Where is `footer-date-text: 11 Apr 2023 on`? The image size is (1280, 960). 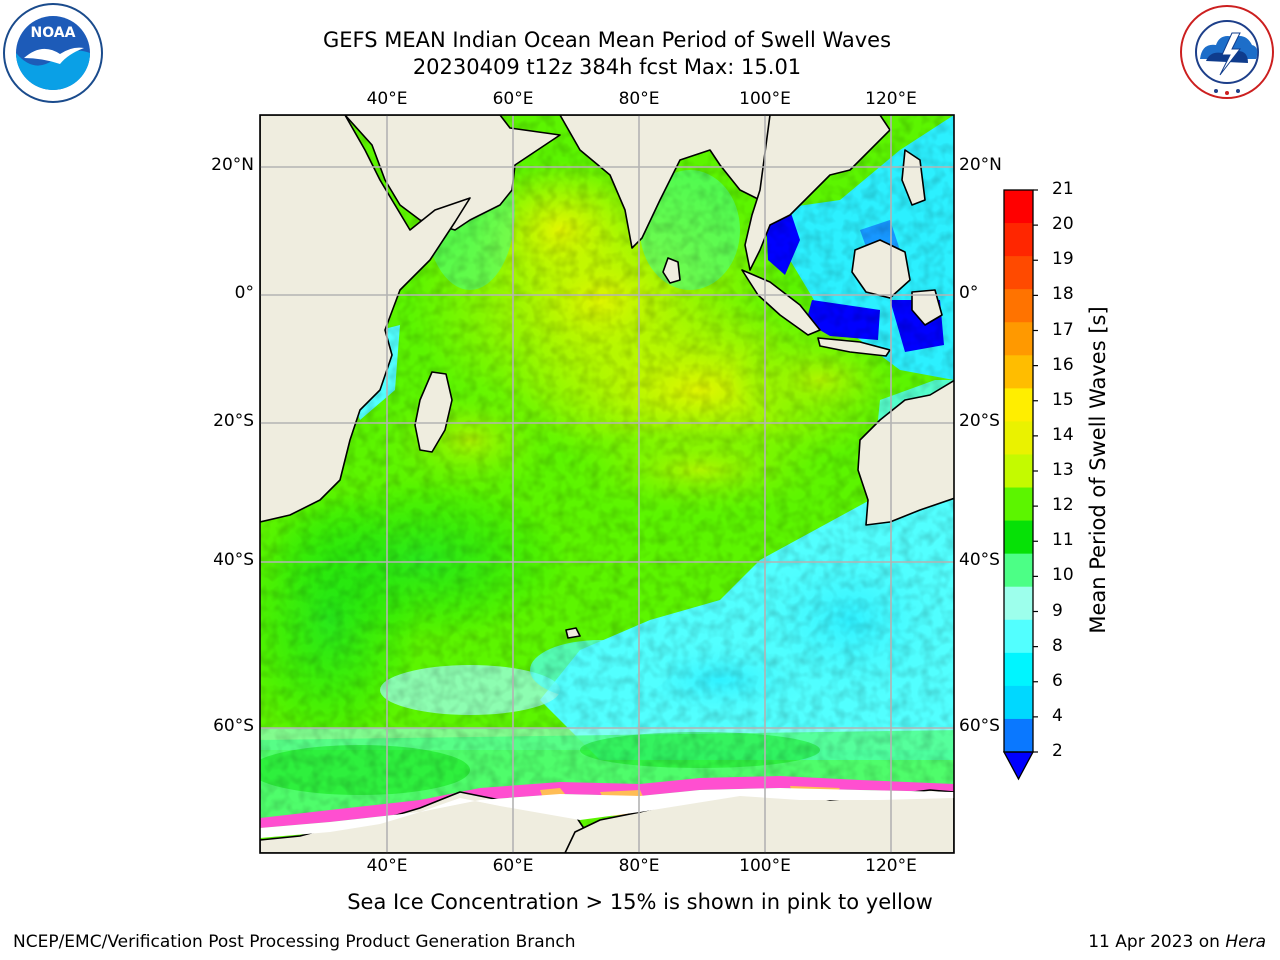 footer-date-text: 11 Apr 2023 on is located at coordinates (1154, 942).